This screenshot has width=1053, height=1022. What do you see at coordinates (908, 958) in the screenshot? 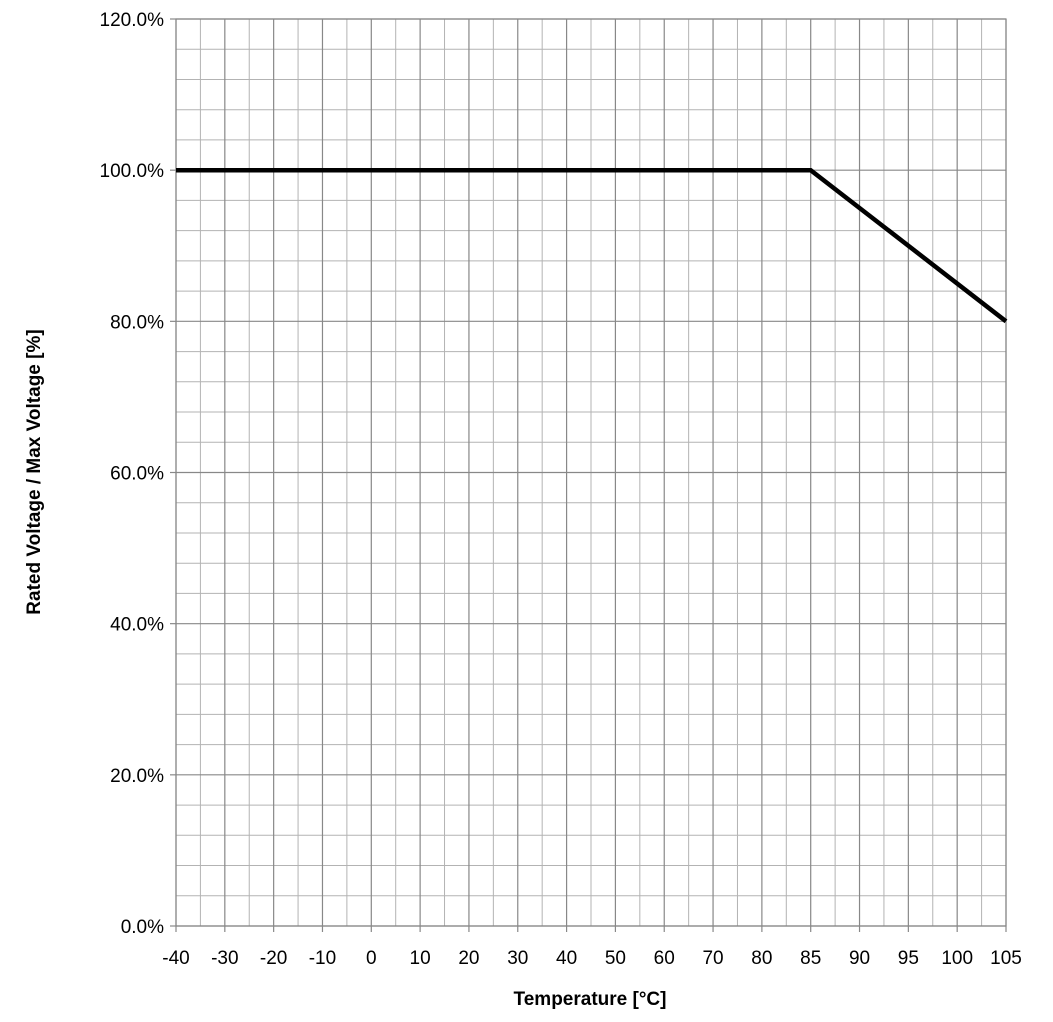
I see `x-tick-label: 95` at bounding box center [908, 958].